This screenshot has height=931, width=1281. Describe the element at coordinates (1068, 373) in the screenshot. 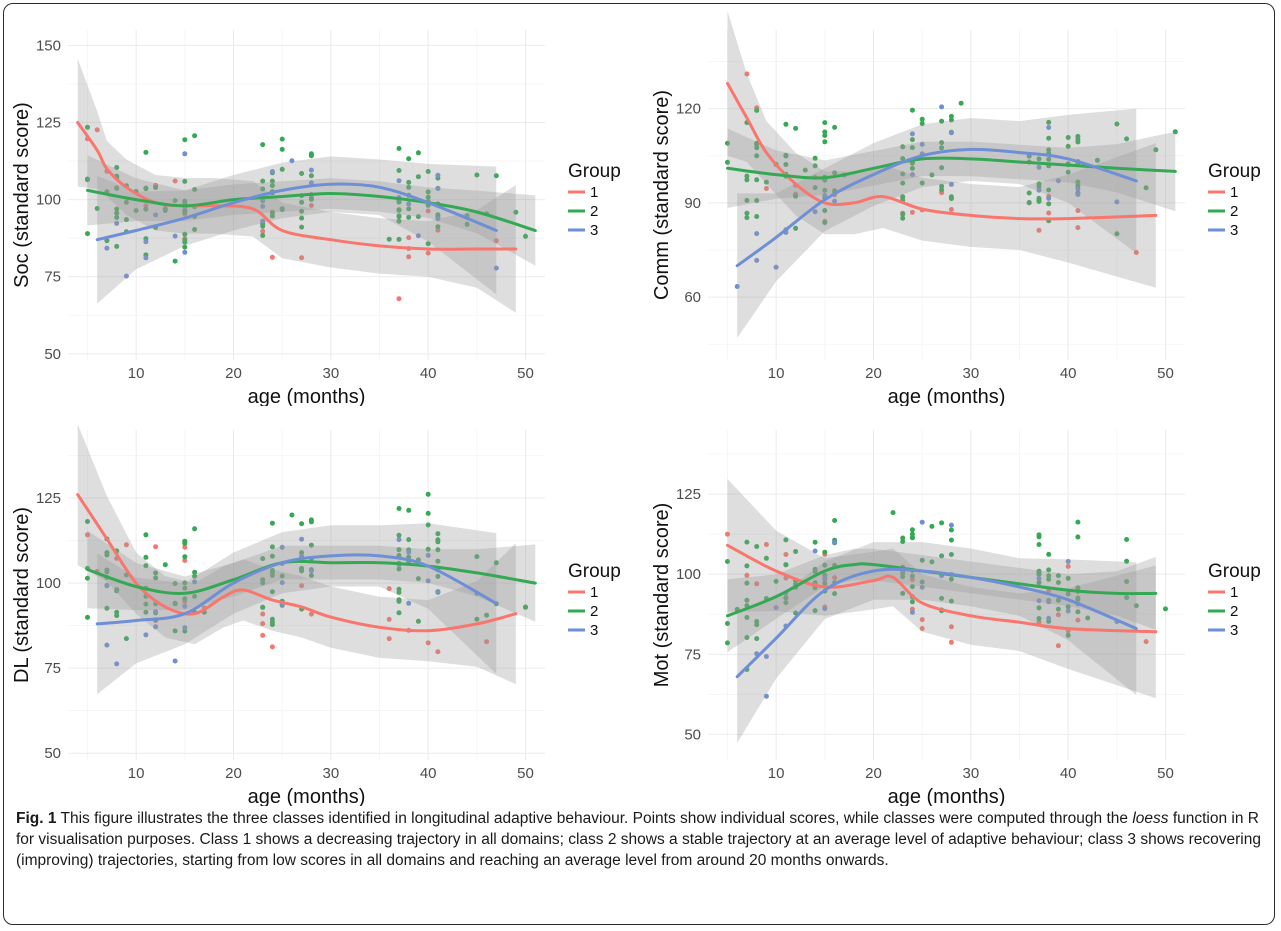

I see `x-tick-label: 40` at that location.